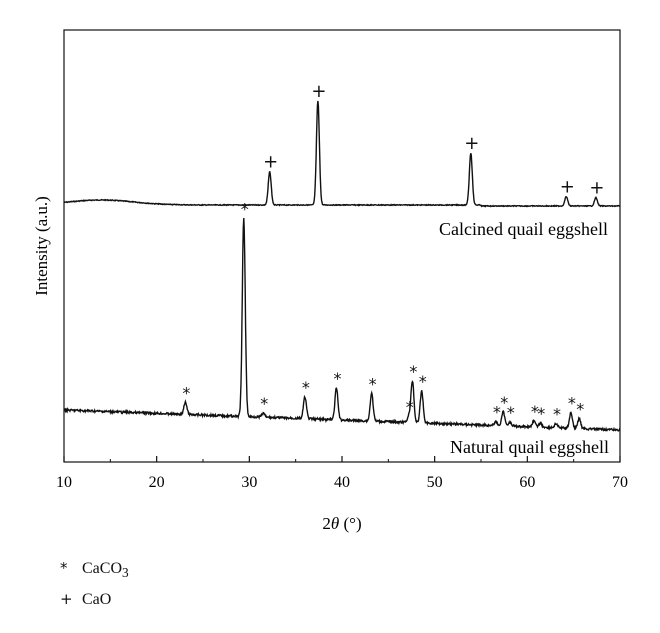 The width and height of the screenshot is (660, 633). Describe the element at coordinates (342, 154) in the screenshot. I see `series-line-calcined` at that location.